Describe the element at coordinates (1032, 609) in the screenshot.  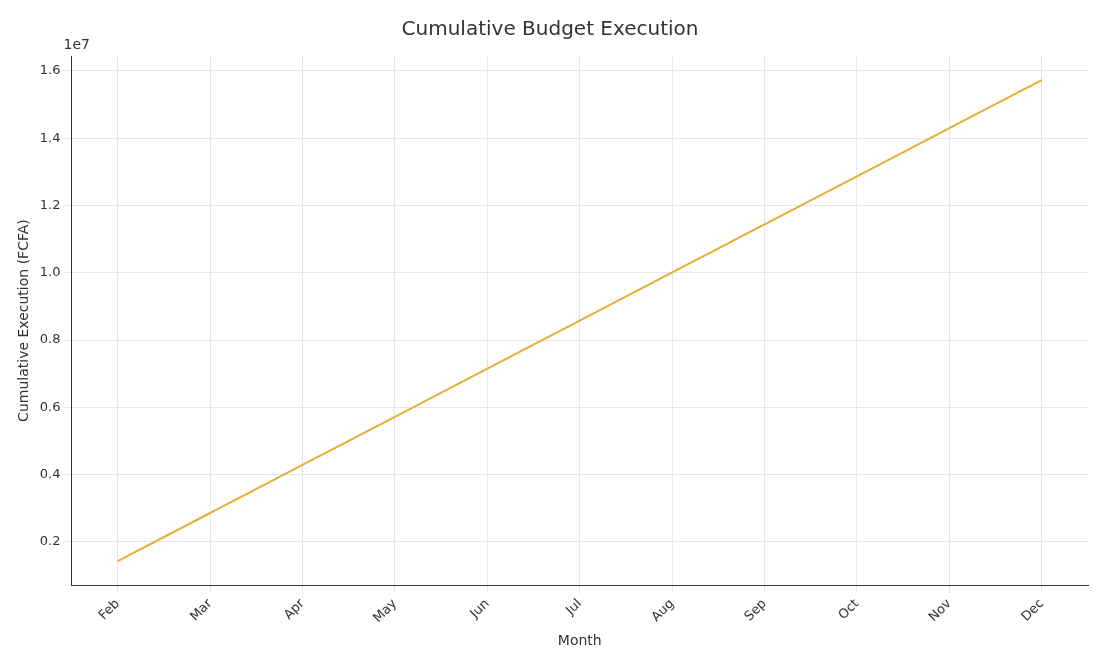
I see `x-tick-label: Dec` at that location.